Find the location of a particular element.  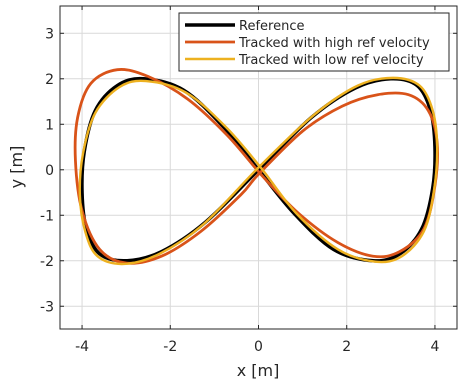

y-axis-label: y [m] is located at coordinates (16, 167).